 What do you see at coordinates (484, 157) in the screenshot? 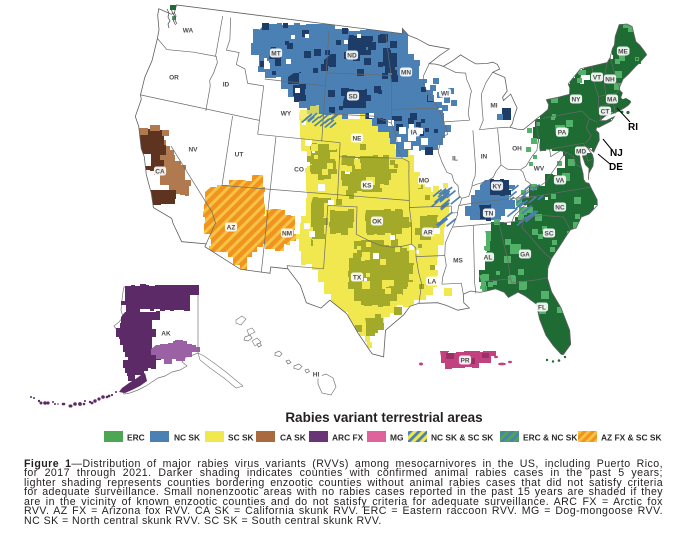
I see `svg-text: IN` at bounding box center [484, 157].